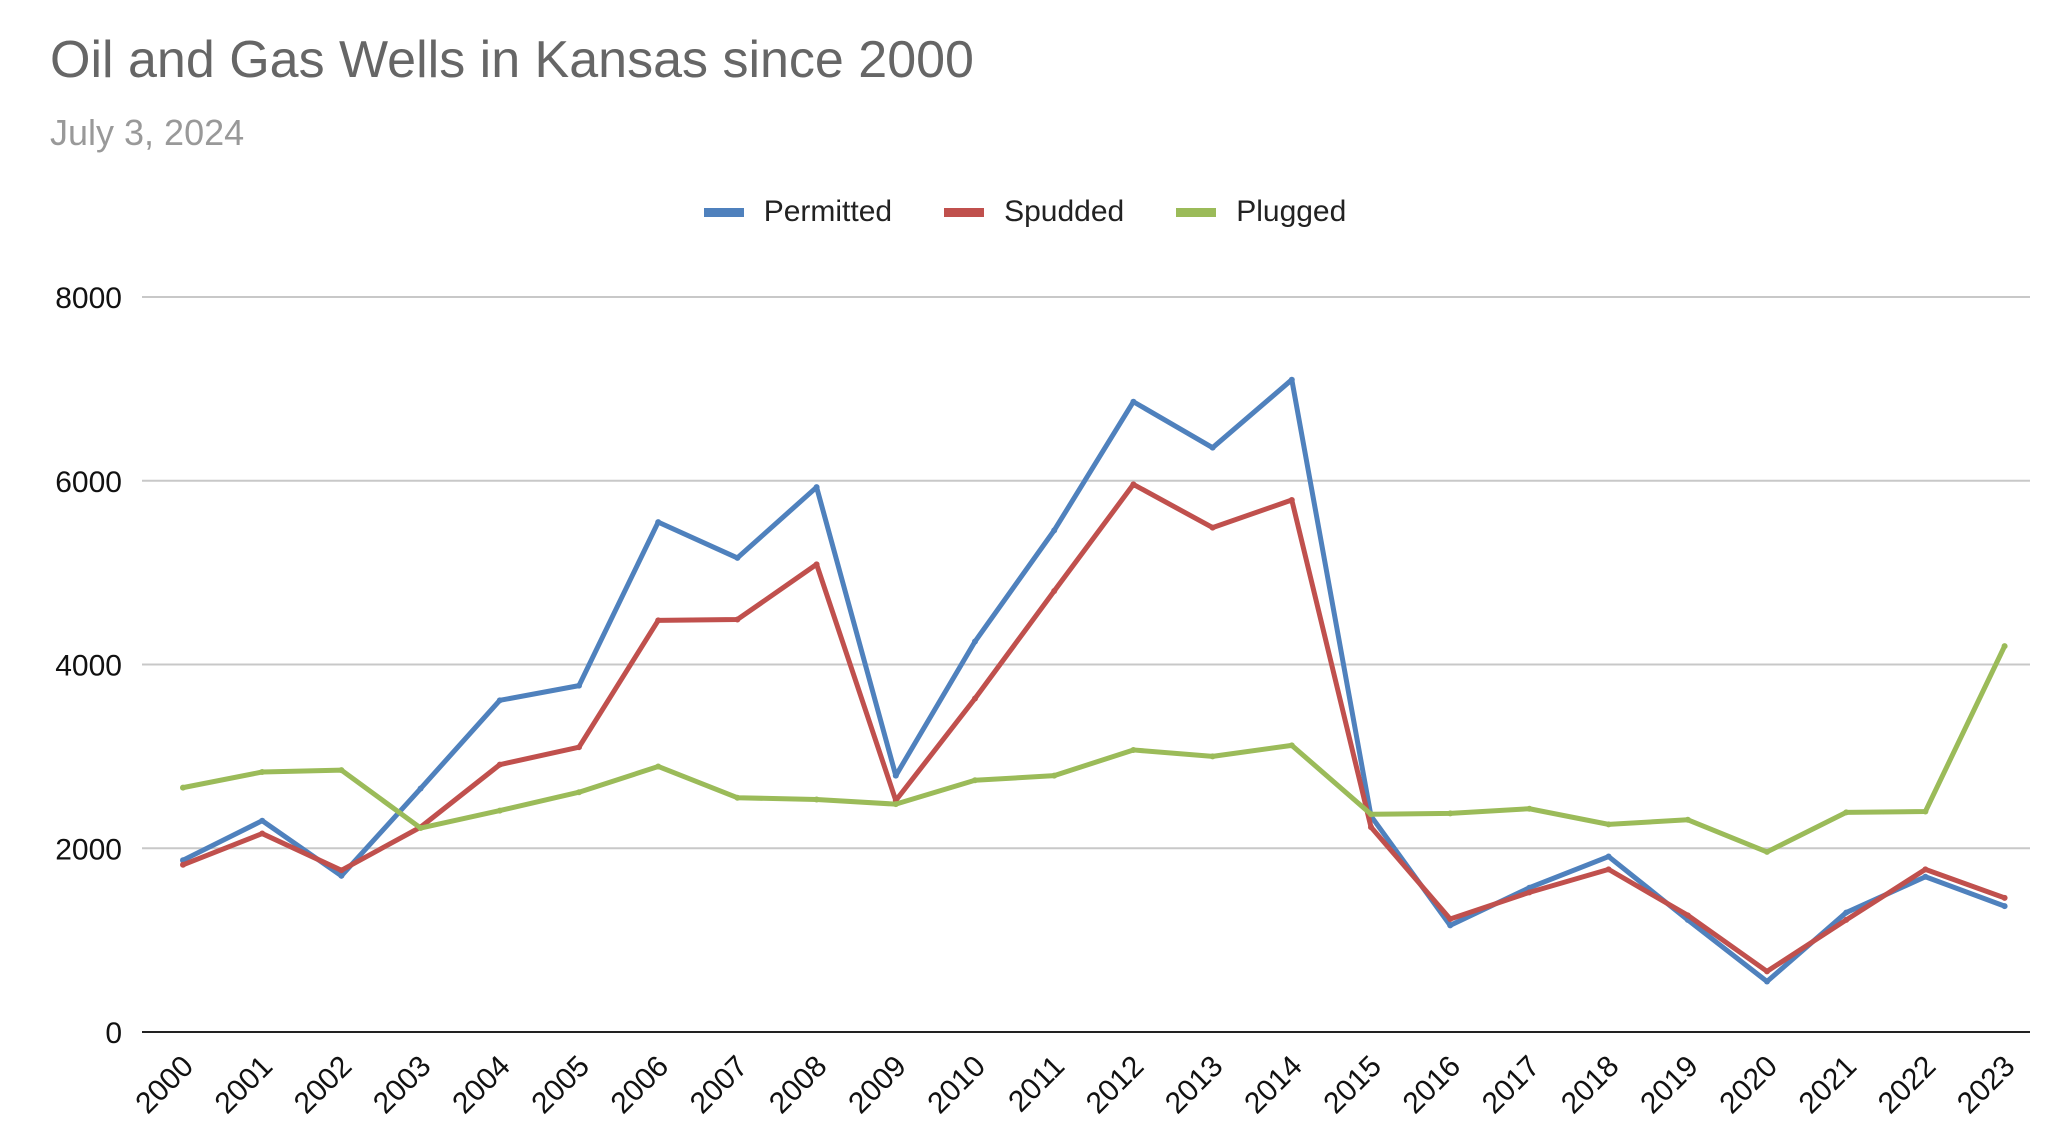  What do you see at coordinates (512, 60) in the screenshot?
I see `chart-title: Oil and Gas Wells in Kansas since 2000` at bounding box center [512, 60].